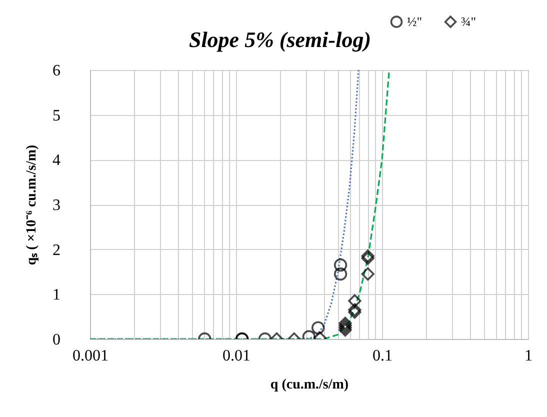  Describe the element at coordinates (56, 115) in the screenshot. I see `y-tick-label: 5` at that location.